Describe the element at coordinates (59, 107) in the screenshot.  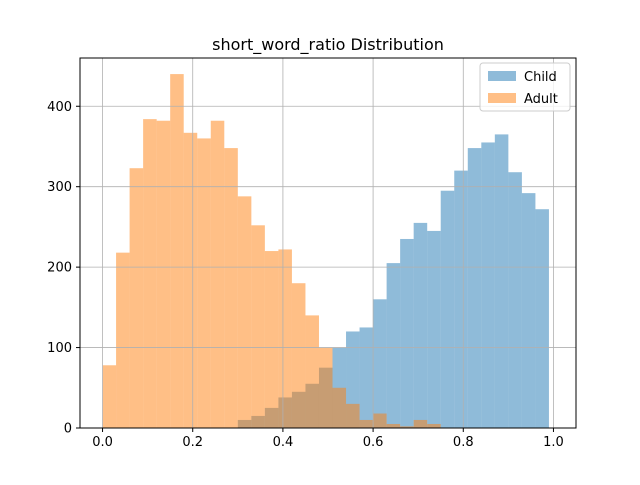
I see `y-tick-label-4: 400` at that location.